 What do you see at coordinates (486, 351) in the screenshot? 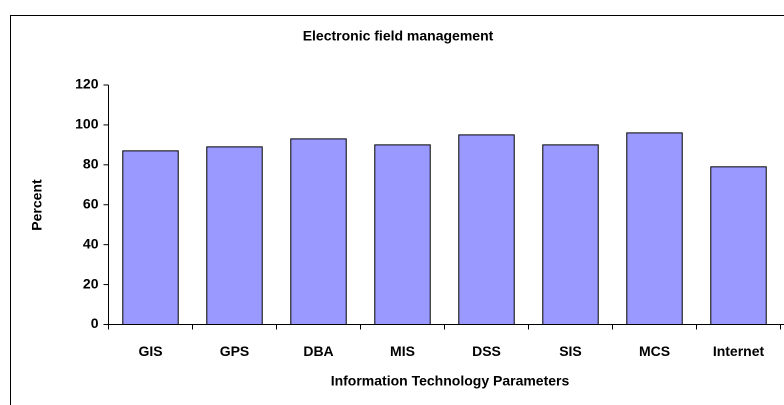
I see `x-tick-label: DSS` at bounding box center [486, 351].